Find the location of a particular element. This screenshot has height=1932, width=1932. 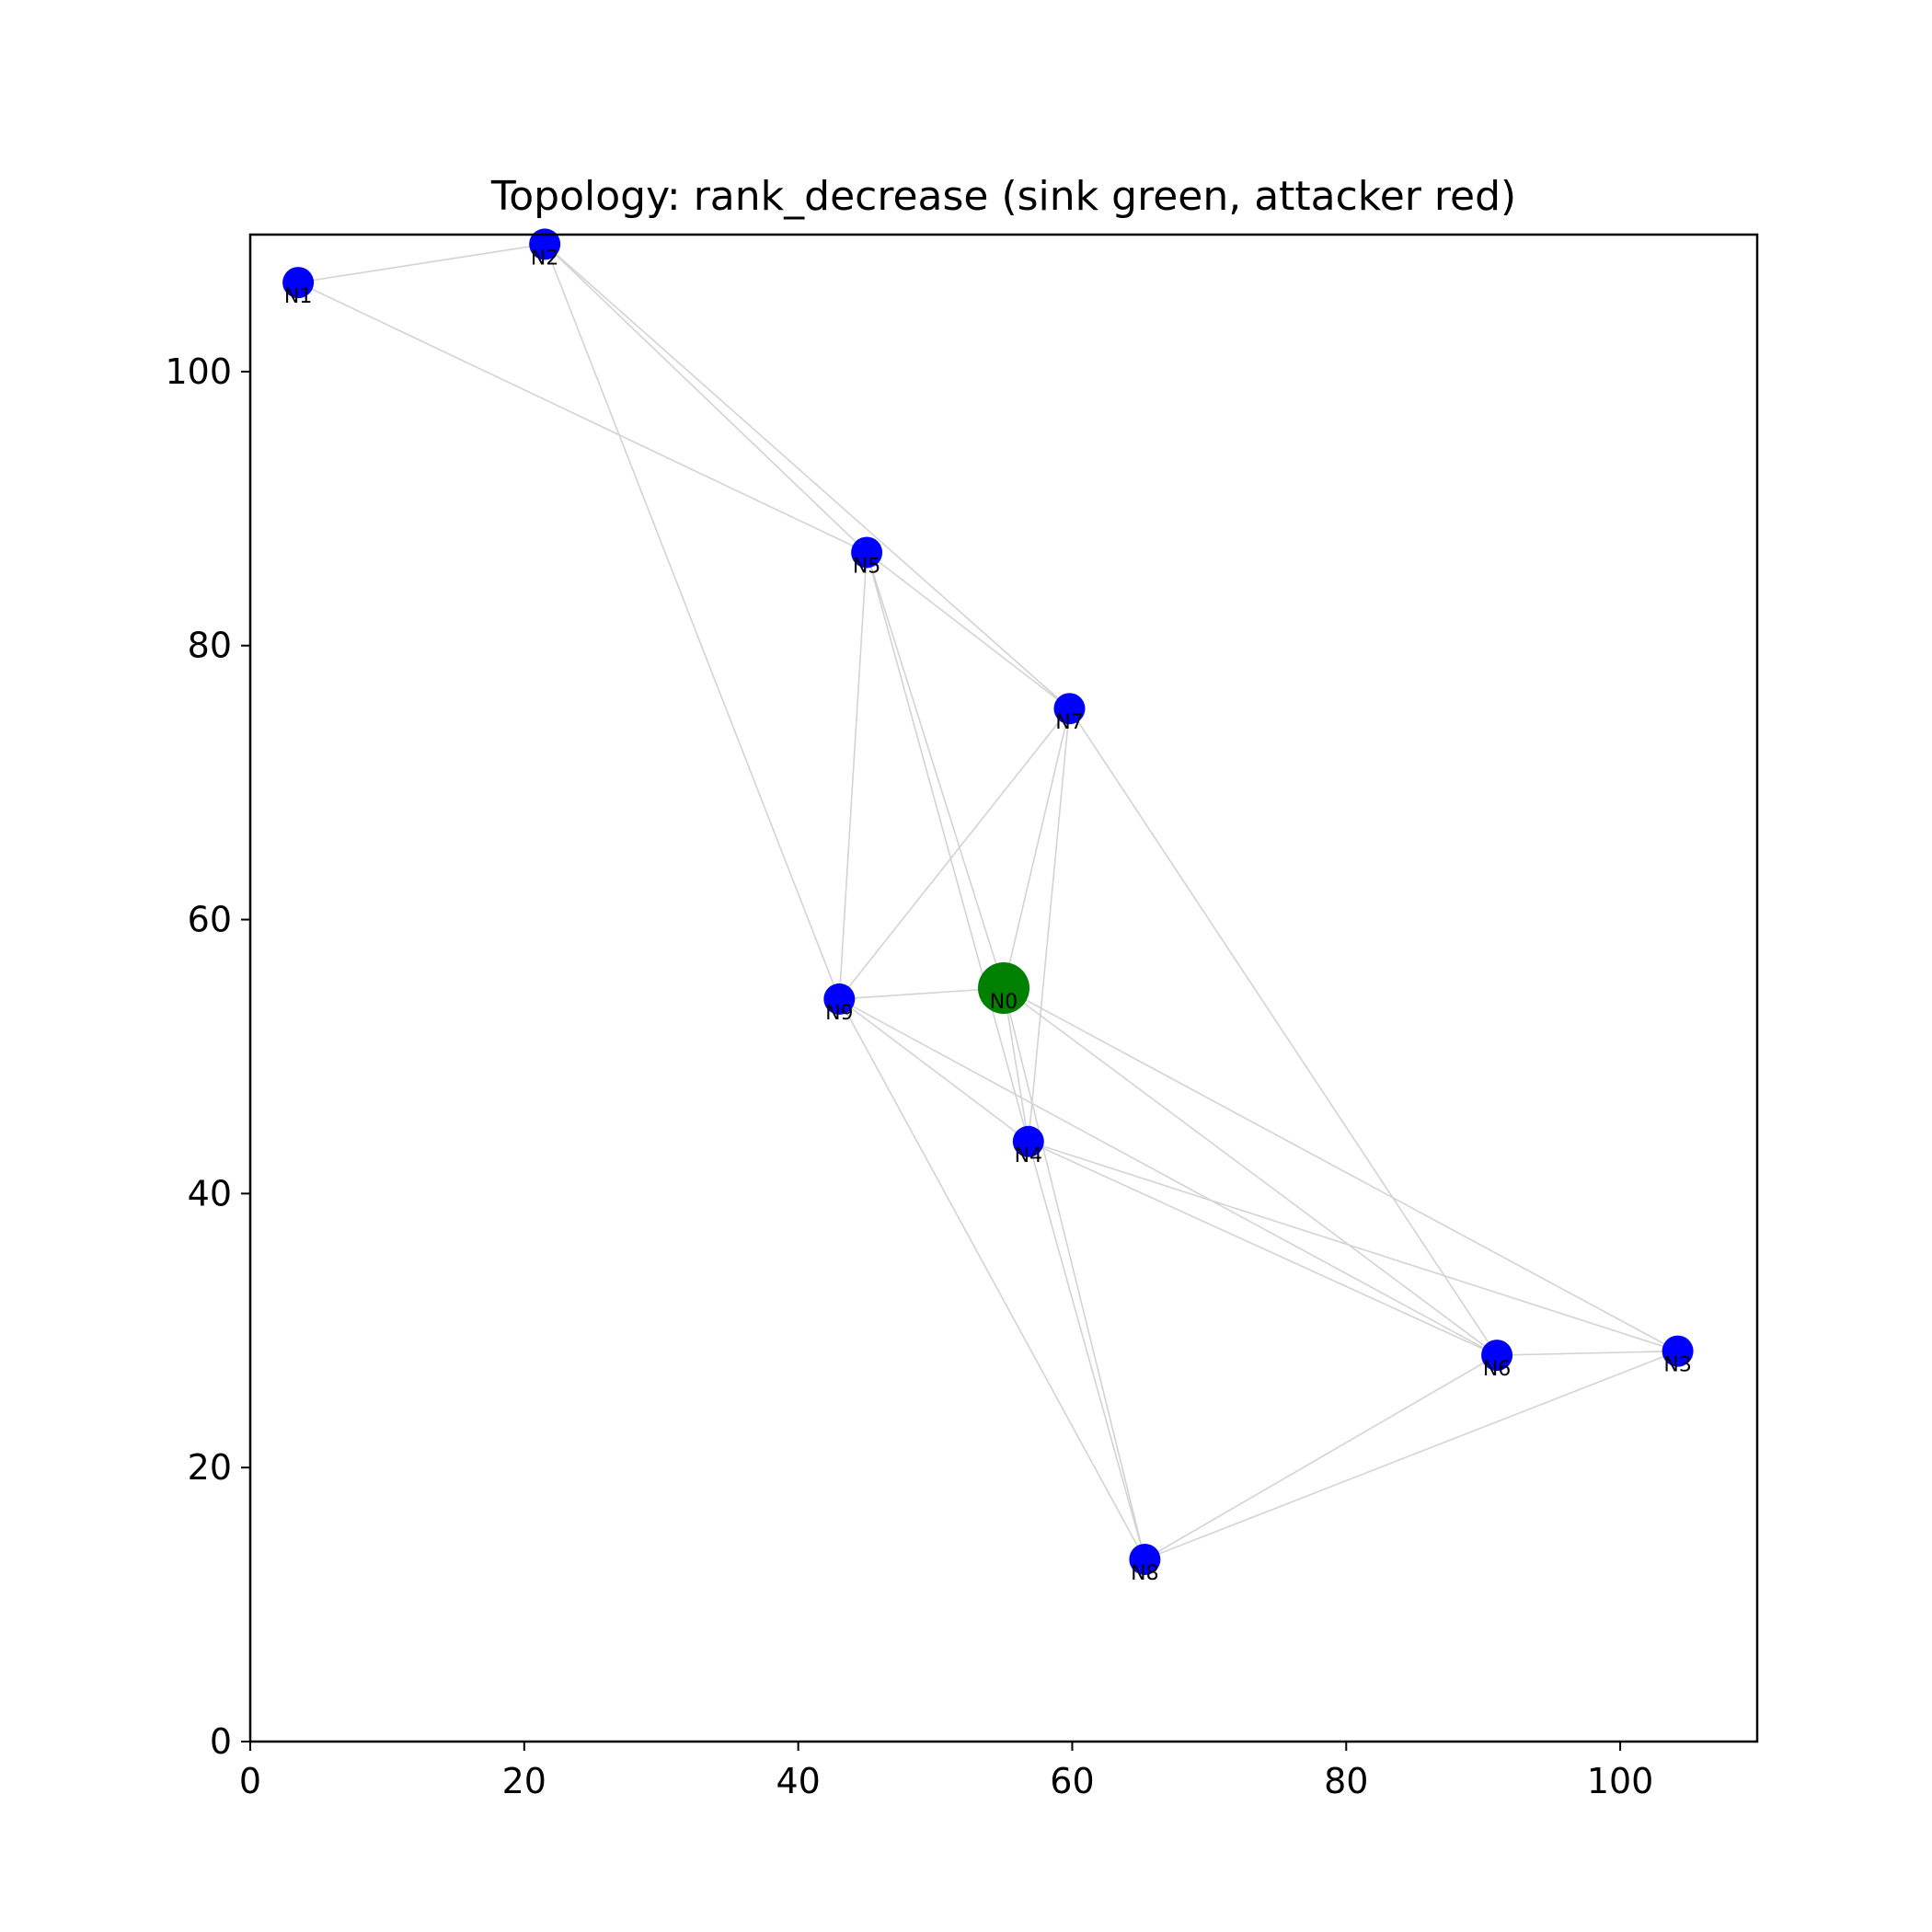

node-n3 is located at coordinates (1678, 1351).